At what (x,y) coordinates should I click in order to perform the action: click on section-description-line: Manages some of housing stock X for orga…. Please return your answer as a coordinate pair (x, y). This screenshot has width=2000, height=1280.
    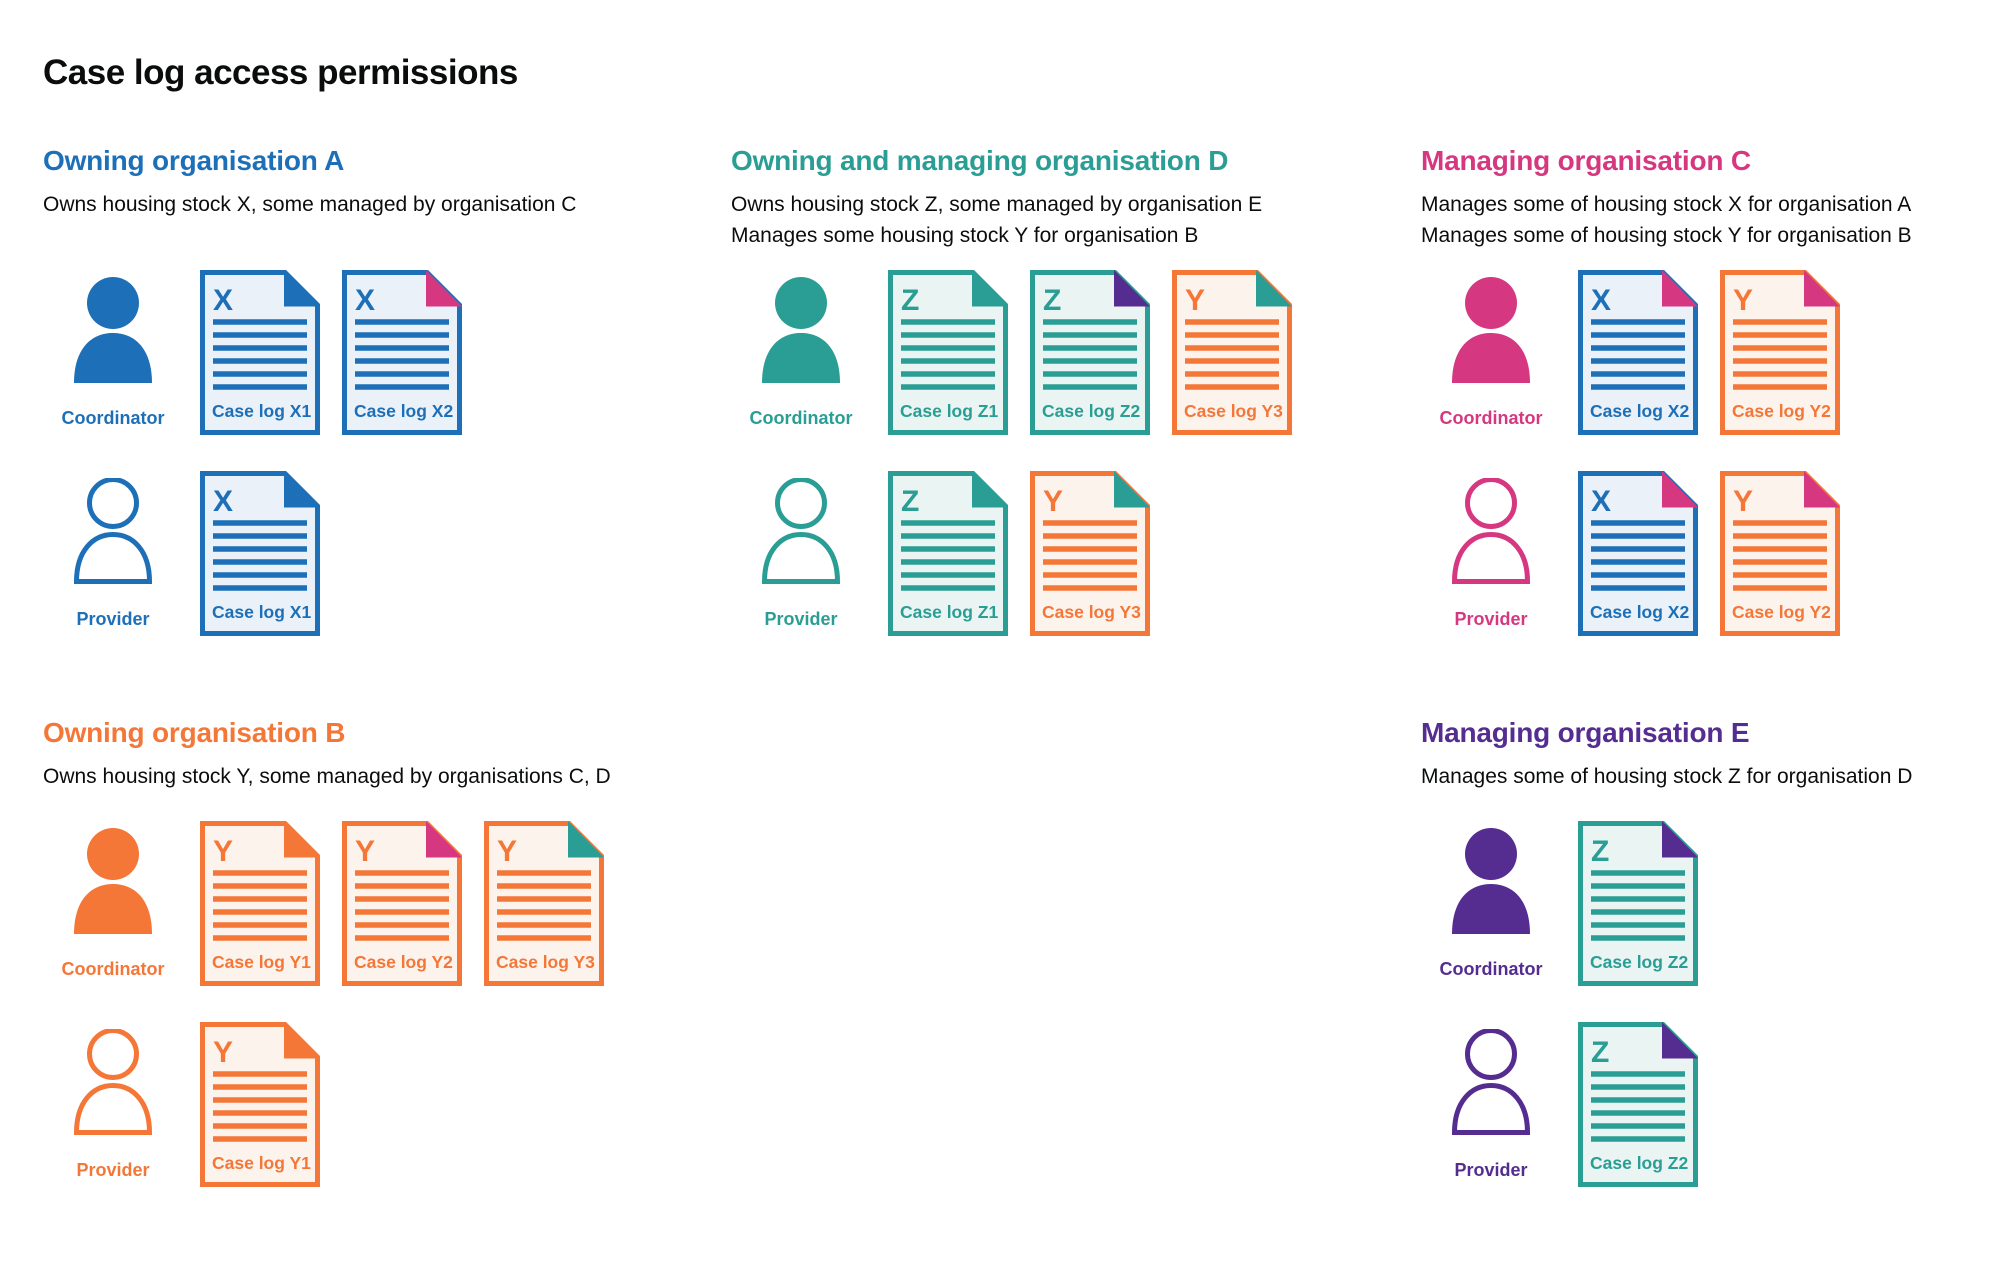
    Looking at the image, I should click on (1666, 204).